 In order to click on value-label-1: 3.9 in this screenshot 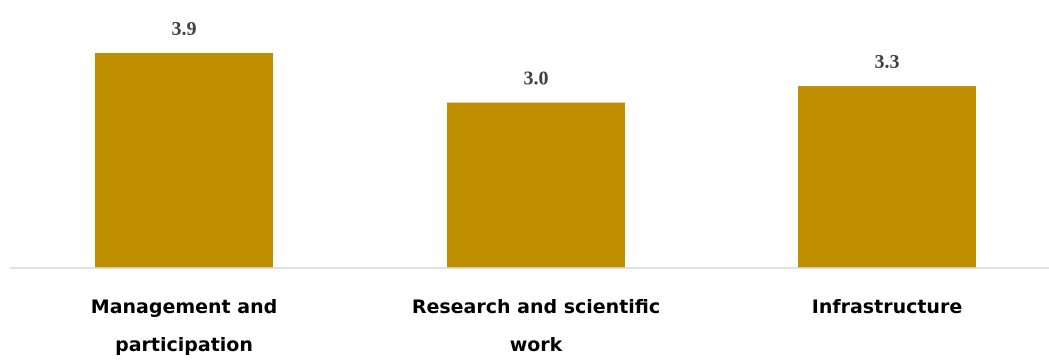, I will do `click(184, 29)`.